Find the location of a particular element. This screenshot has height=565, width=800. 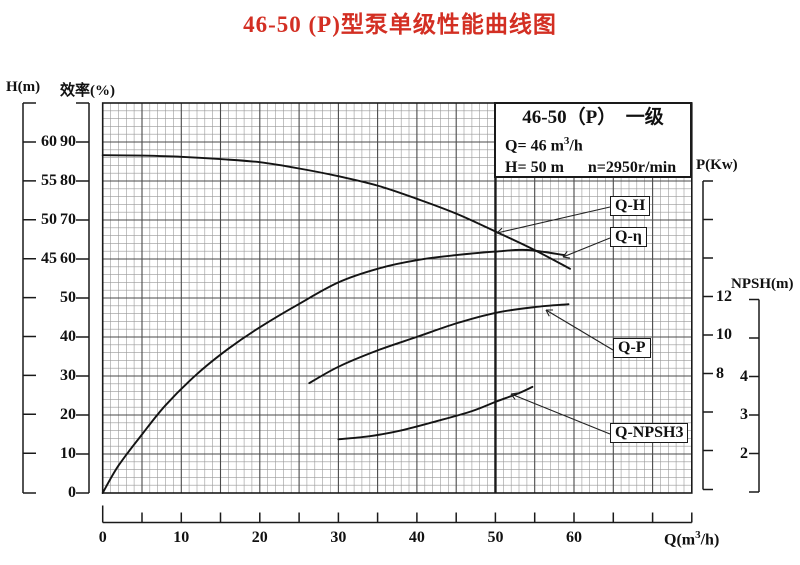

rating-speed: n=2950r/min is located at coordinates (632, 168).